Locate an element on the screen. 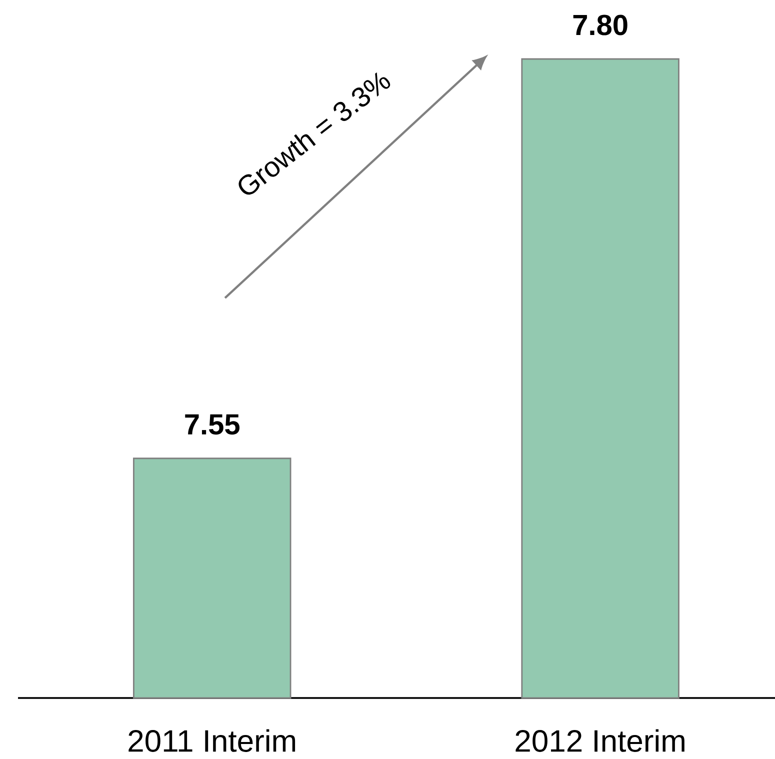 The width and height of the screenshot is (775, 759). x-tick-label: 2012 Interim is located at coordinates (600, 740).